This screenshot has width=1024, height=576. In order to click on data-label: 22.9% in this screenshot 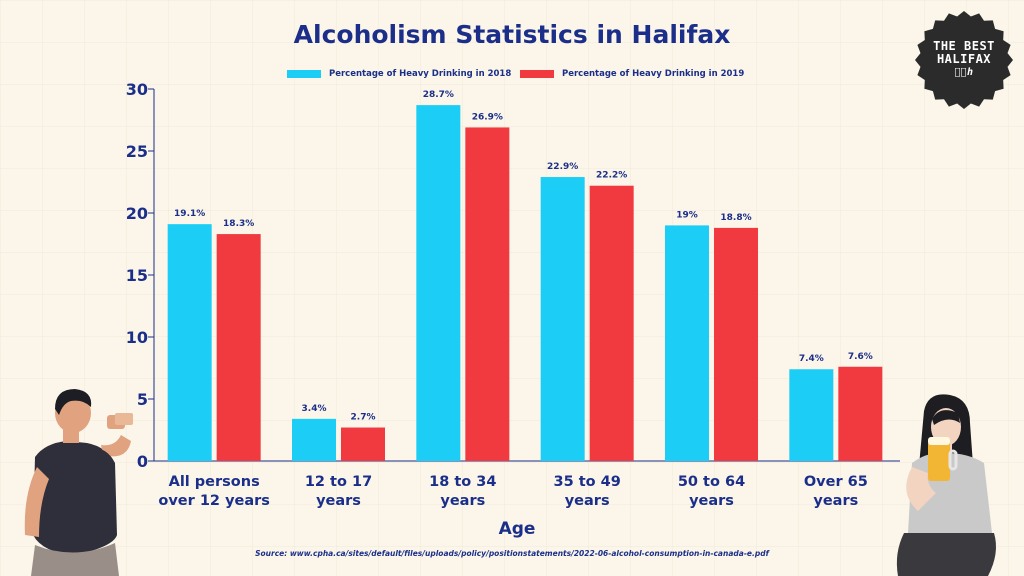, I will do `click(562, 167)`.